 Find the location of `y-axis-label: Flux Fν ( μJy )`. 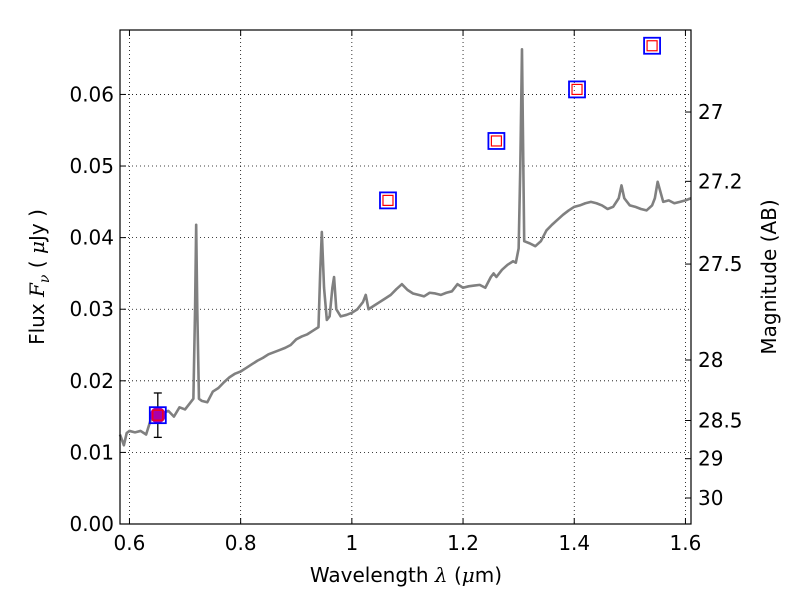

y-axis-label: Flux Fν ( μJy ) is located at coordinates (39, 277).